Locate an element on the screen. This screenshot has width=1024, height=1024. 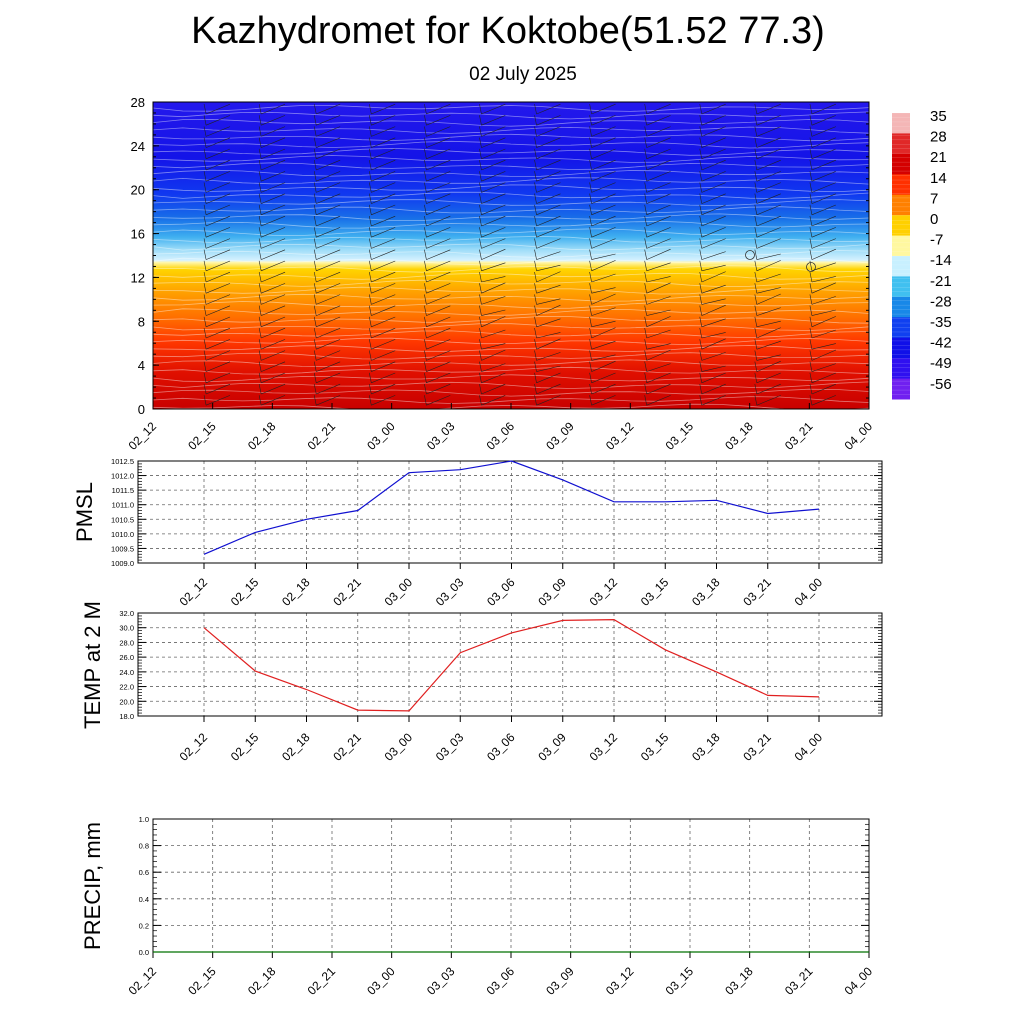
y-tick-label: 0.0 is located at coordinates (144, 952).